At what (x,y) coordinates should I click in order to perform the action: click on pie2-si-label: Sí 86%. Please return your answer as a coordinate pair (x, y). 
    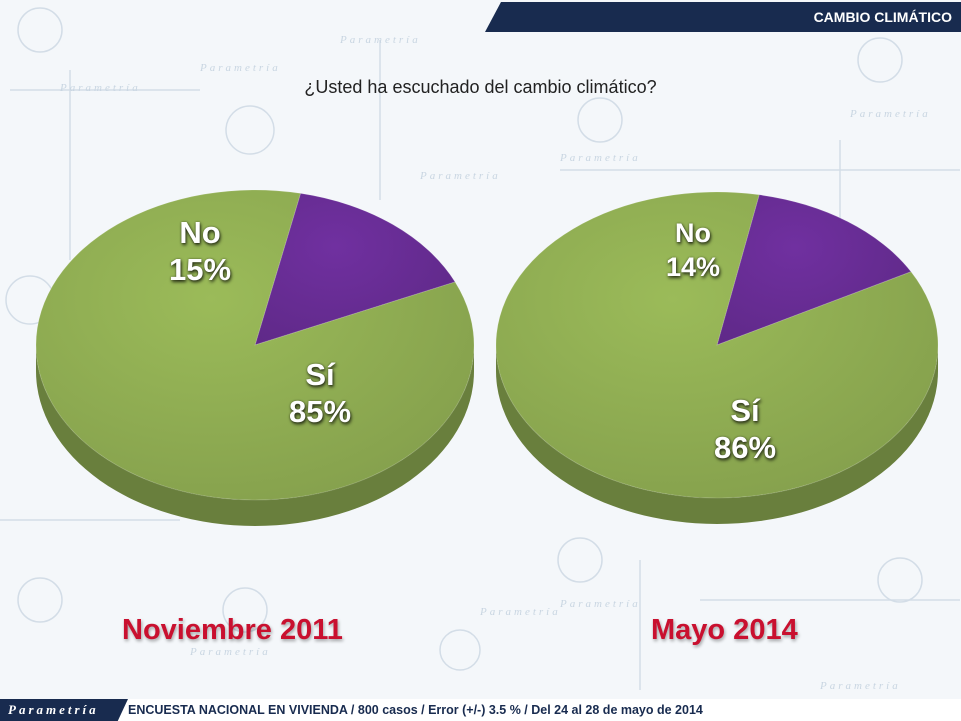
    Looking at the image, I should click on (745, 429).